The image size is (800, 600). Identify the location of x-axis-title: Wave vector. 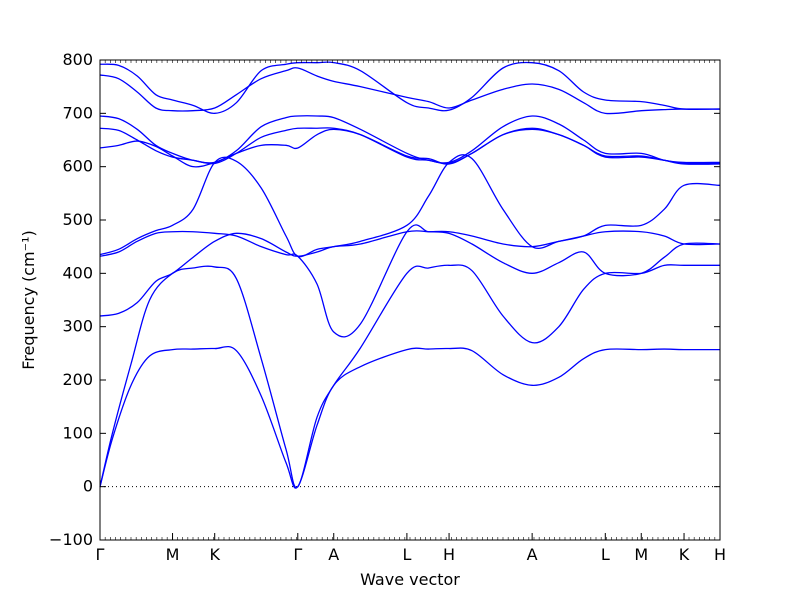
(410, 579).